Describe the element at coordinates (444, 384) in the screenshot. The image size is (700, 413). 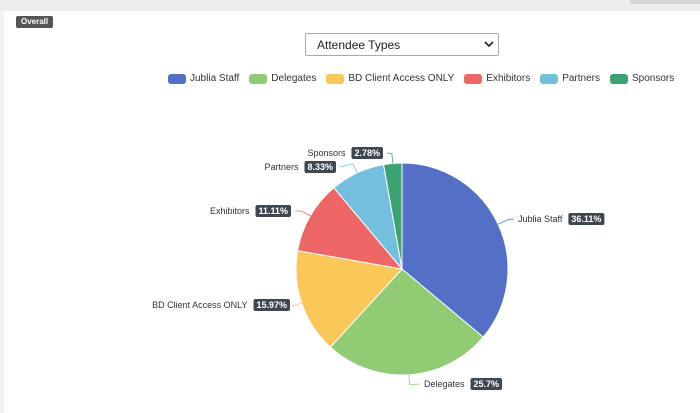
I see `slice-name: Delegates` at that location.